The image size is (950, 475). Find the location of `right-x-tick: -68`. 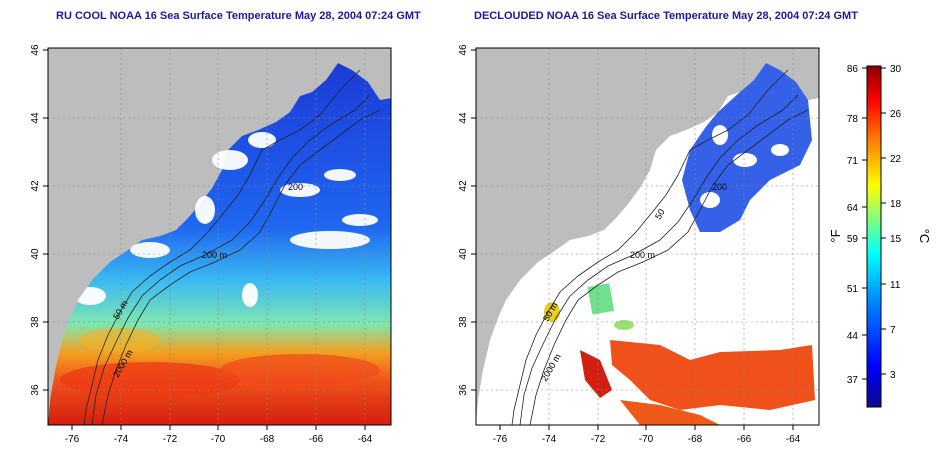

right-x-tick: -68 is located at coordinates (695, 439).